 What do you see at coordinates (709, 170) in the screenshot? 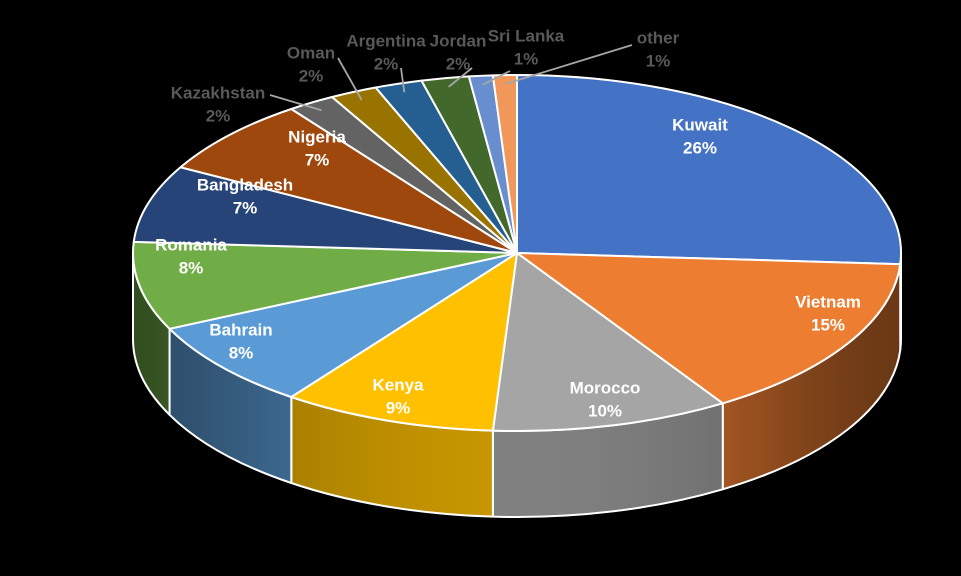
I see `pie-slice-kuwait` at bounding box center [709, 170].